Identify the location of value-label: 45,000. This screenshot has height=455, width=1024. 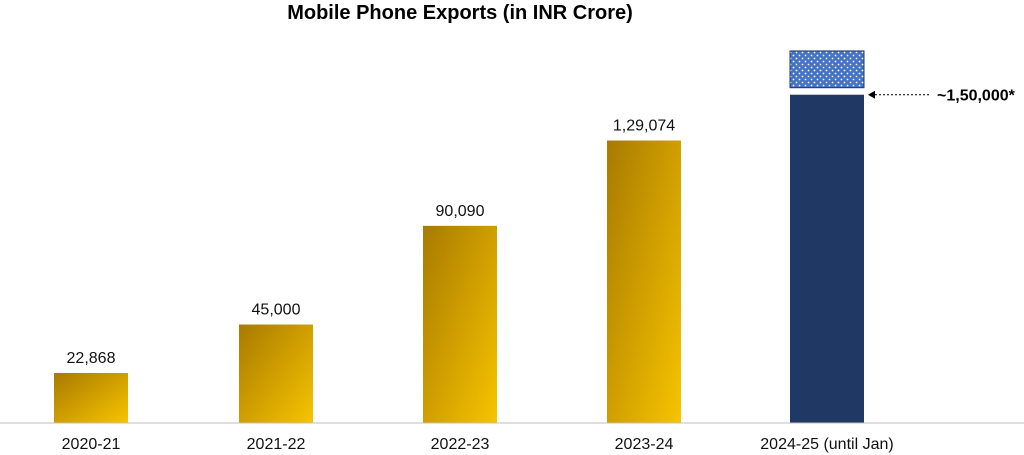
(276, 310).